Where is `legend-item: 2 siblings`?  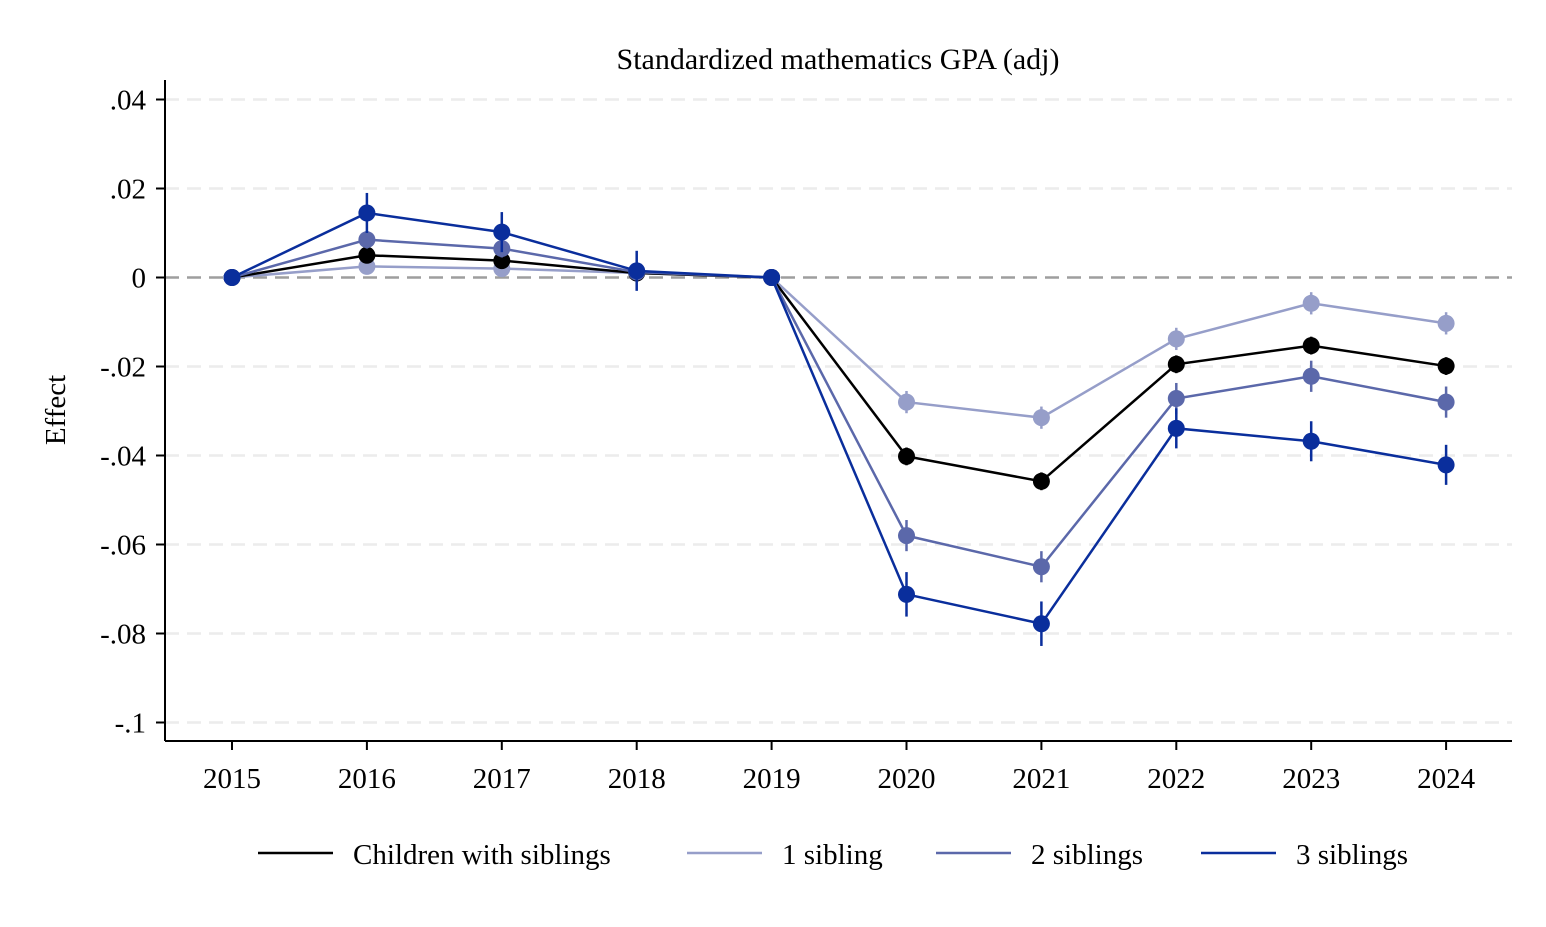 legend-item: 2 siblings is located at coordinates (1039, 855).